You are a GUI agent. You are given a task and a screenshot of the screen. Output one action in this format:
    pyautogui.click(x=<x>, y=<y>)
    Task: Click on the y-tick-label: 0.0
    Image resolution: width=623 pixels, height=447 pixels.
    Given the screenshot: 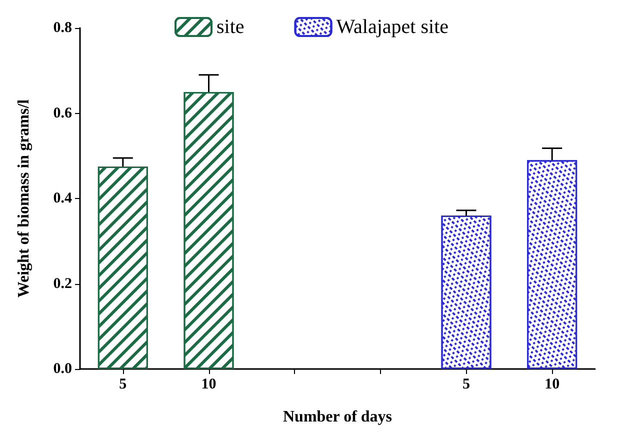 What is the action you would take?
    pyautogui.click(x=62, y=369)
    